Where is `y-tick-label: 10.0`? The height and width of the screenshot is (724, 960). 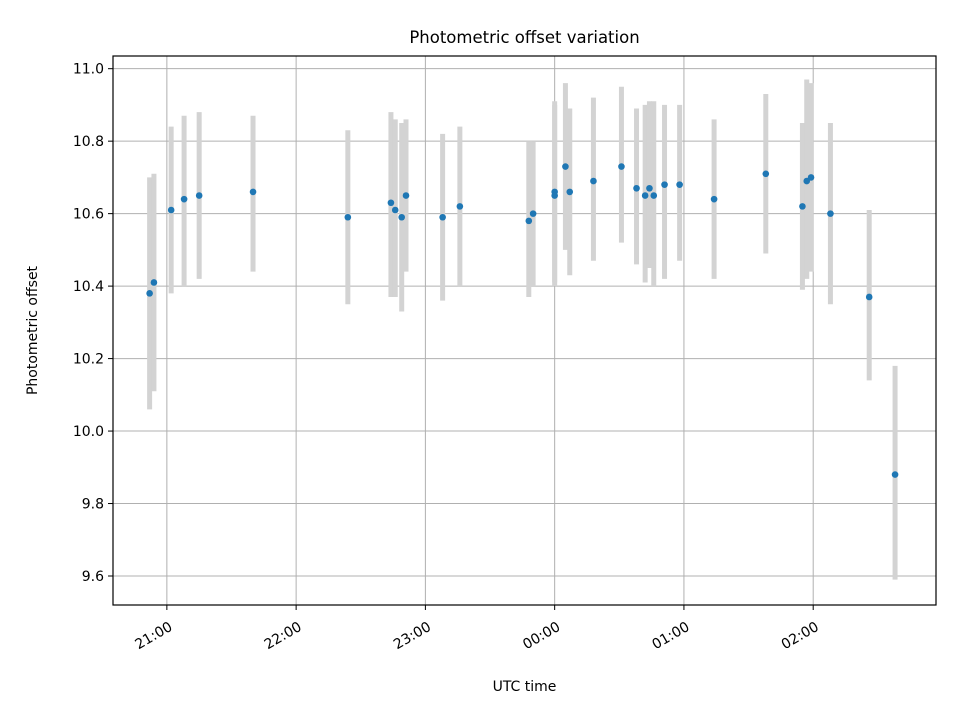
y-tick-label: 10.0 is located at coordinates (88, 432).